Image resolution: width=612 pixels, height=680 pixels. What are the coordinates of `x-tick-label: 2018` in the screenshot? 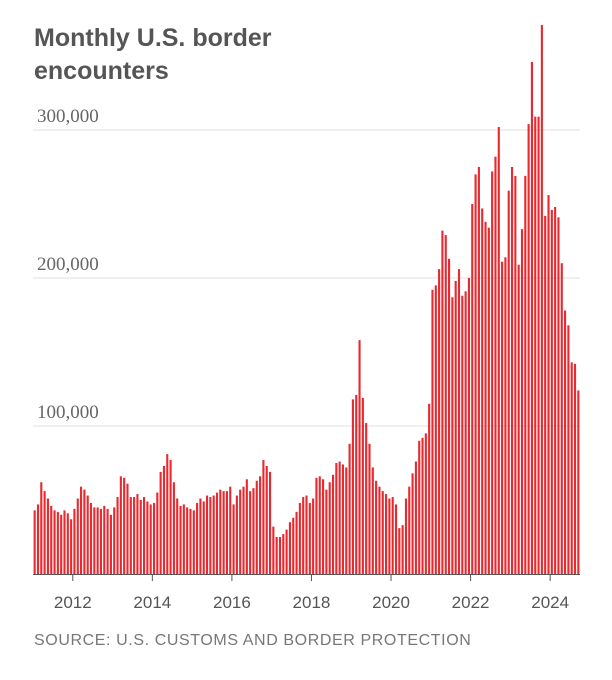 It's located at (312, 602).